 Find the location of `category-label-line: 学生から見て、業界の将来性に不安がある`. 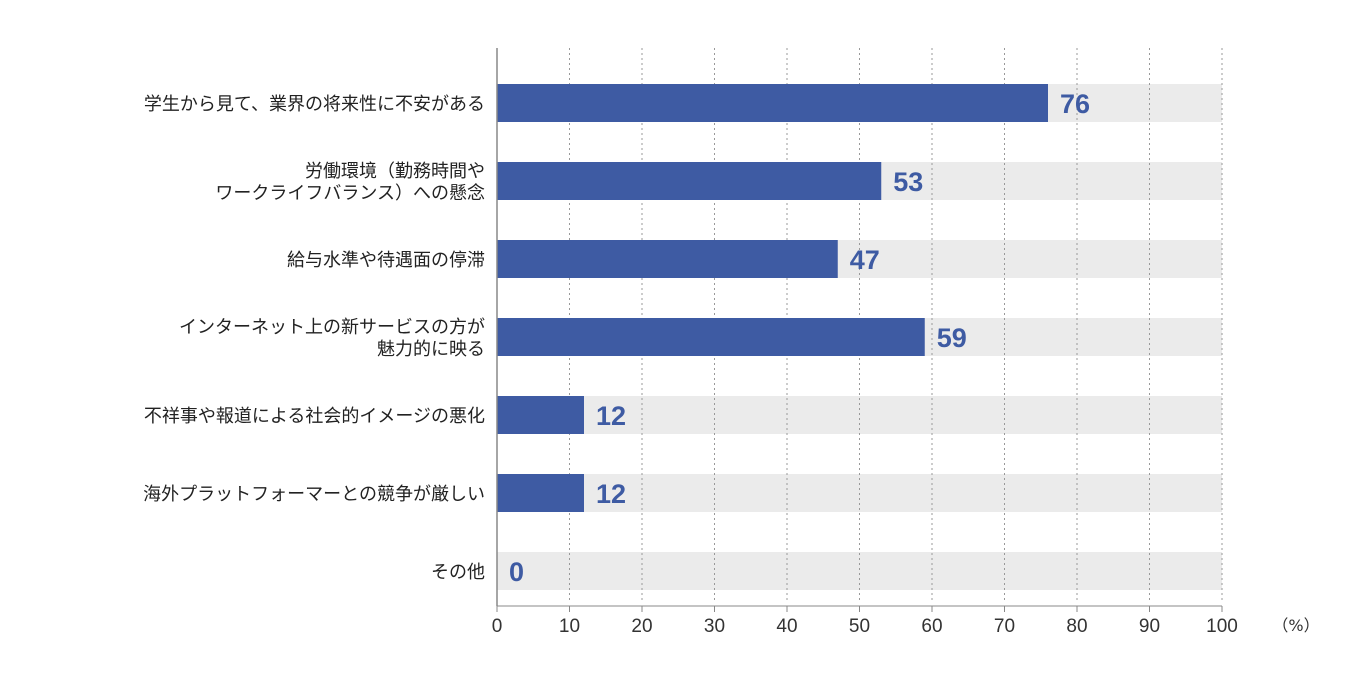

category-label-line: 学生から見て、業界の将来性に不安がある is located at coordinates (314, 104).